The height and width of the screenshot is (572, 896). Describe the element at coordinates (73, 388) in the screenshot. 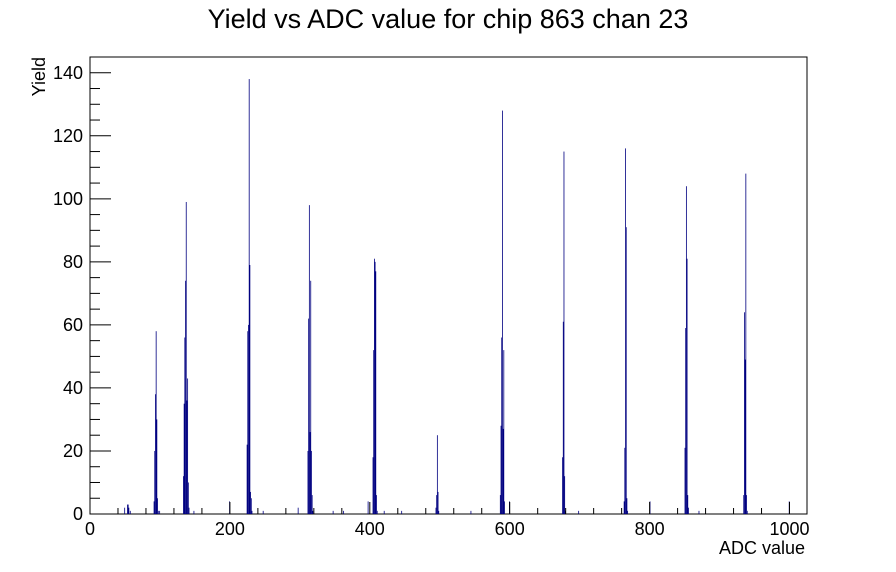

I see `y-tick-label: 40` at that location.